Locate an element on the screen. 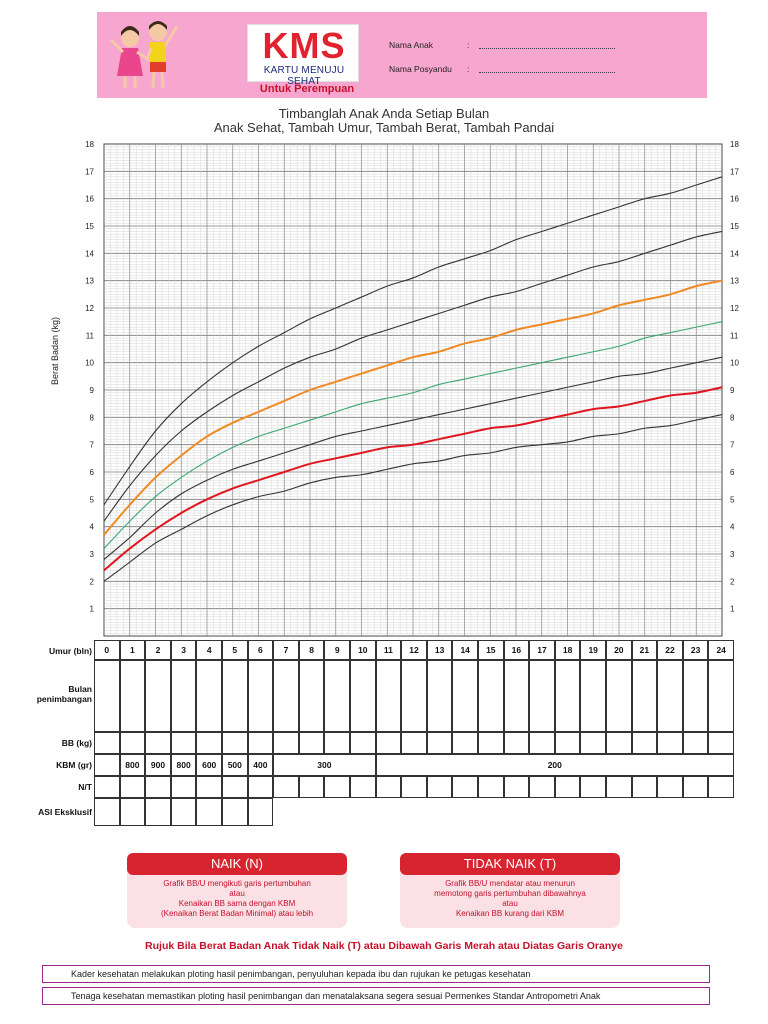  y-tick-label-left: 15 is located at coordinates (89, 226).